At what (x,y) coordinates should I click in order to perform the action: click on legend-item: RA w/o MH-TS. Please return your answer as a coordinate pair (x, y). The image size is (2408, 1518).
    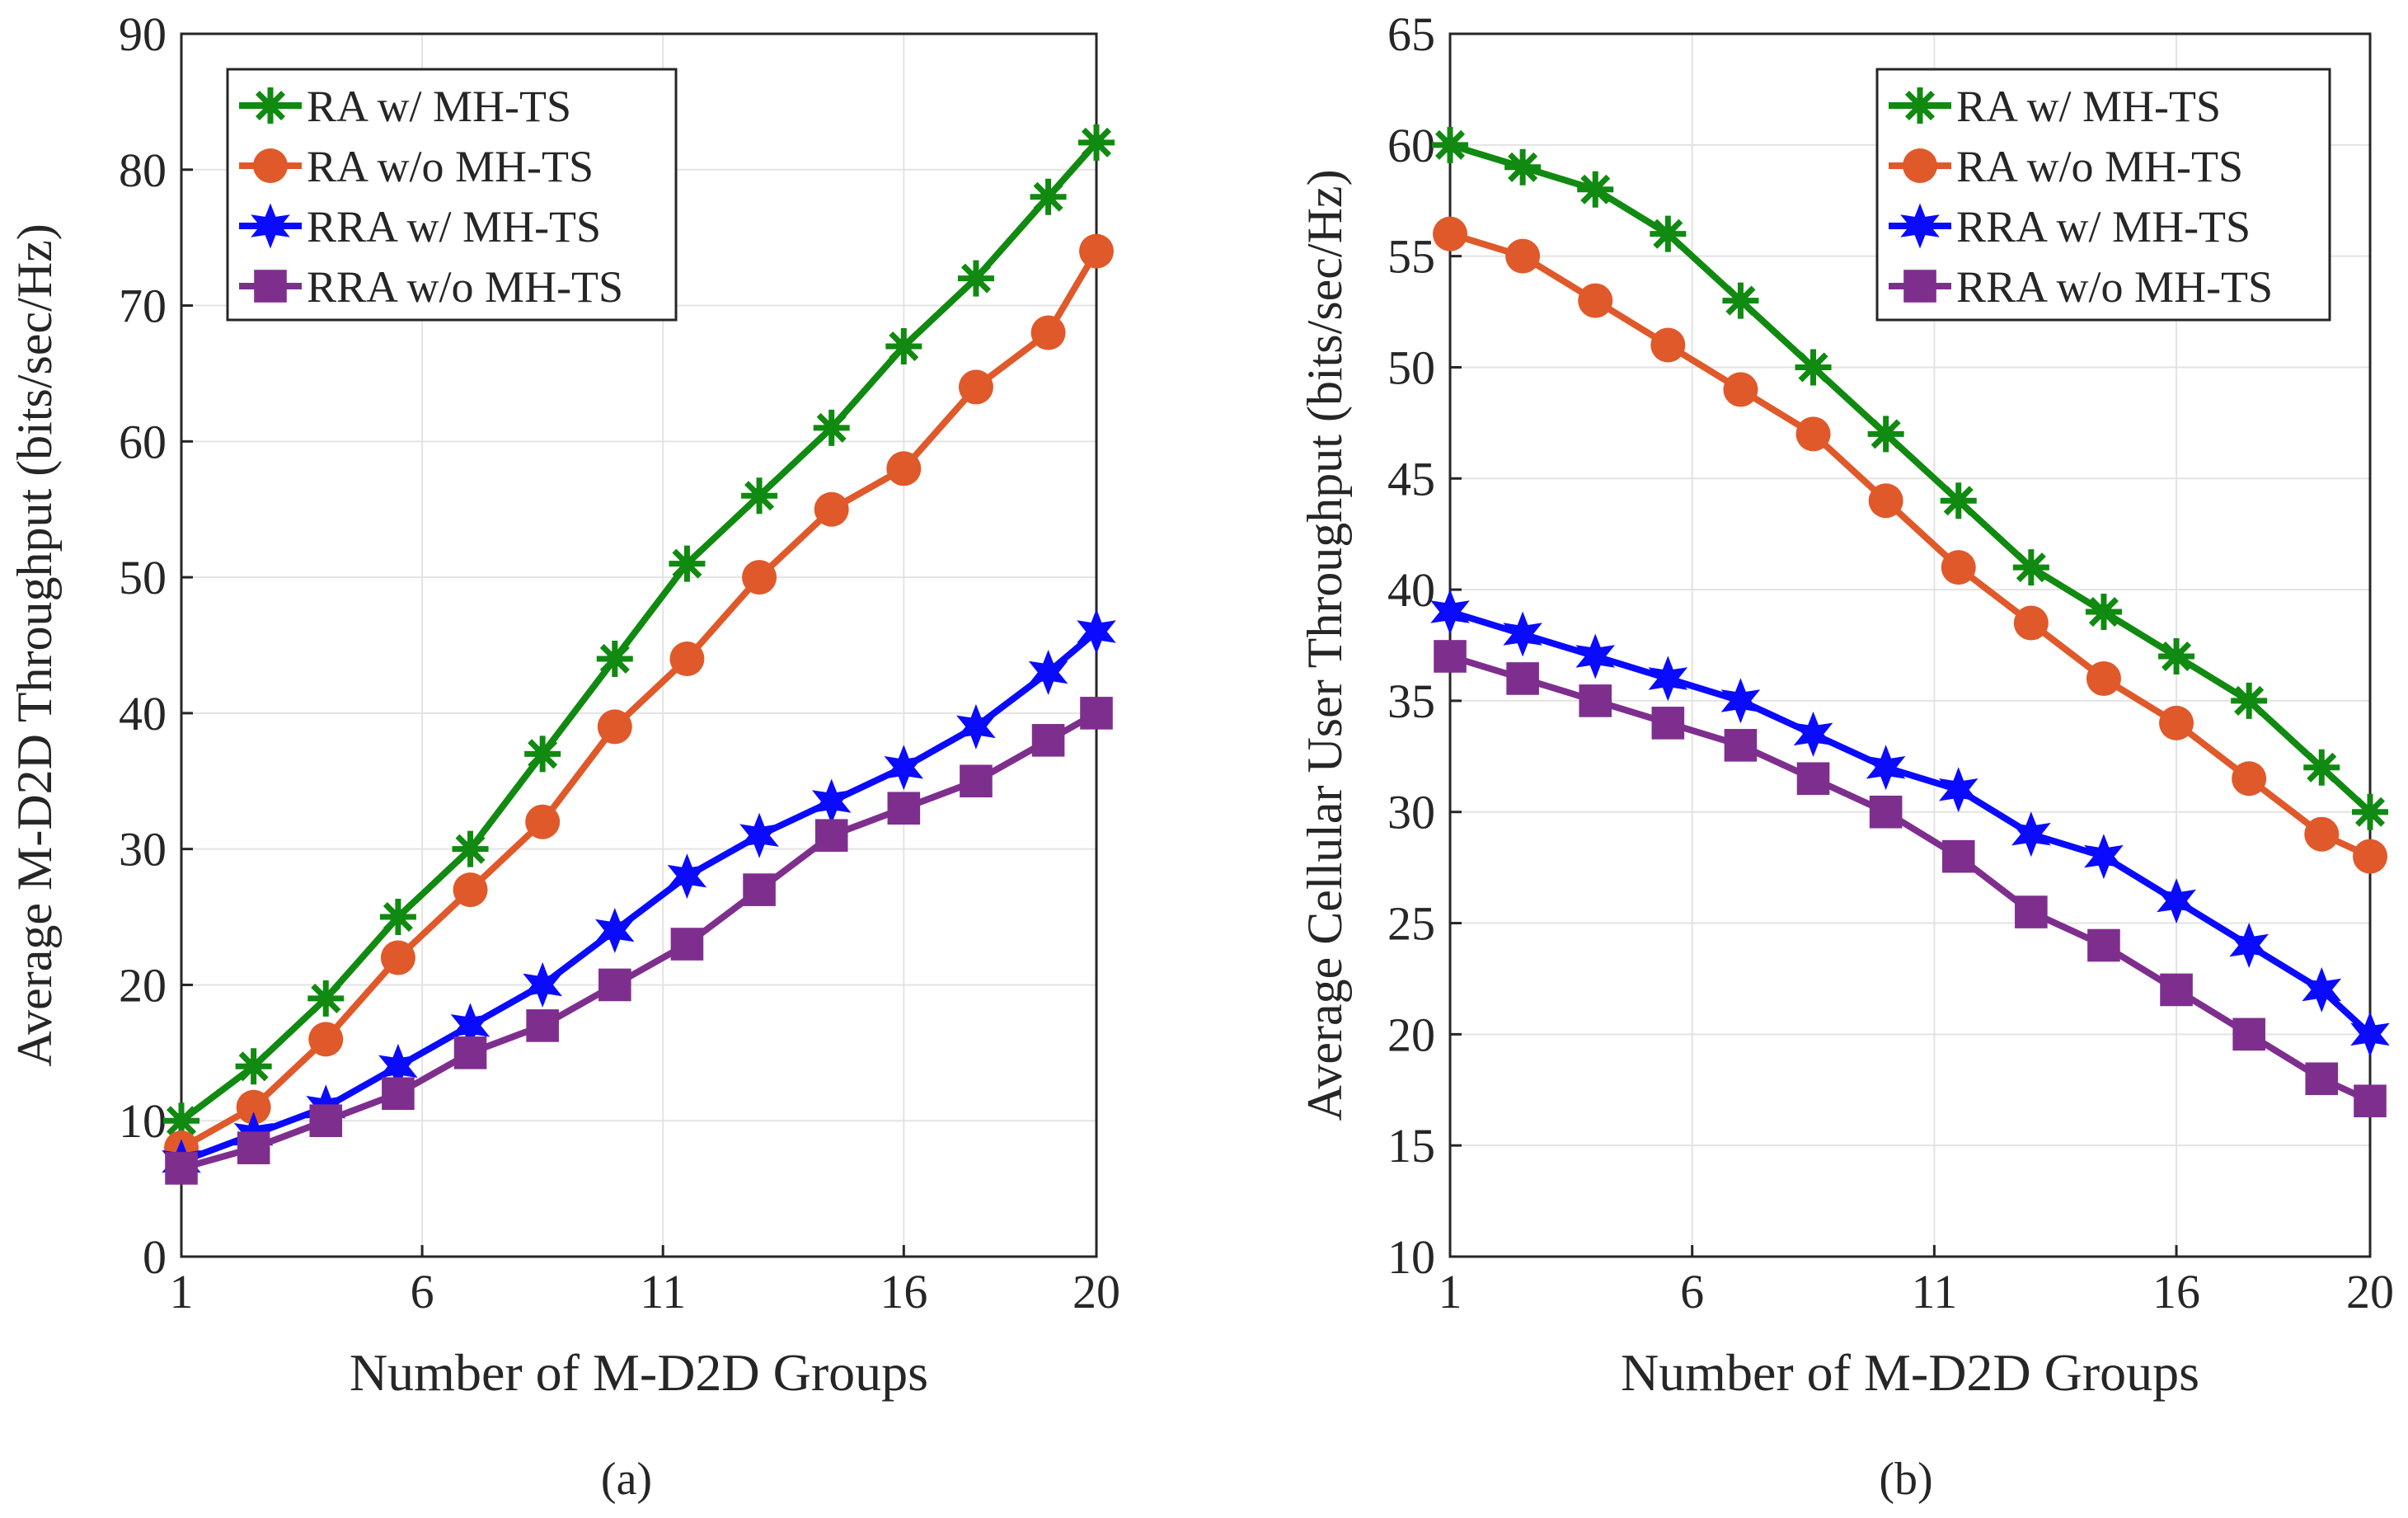
    Looking at the image, I should click on (2066, 166).